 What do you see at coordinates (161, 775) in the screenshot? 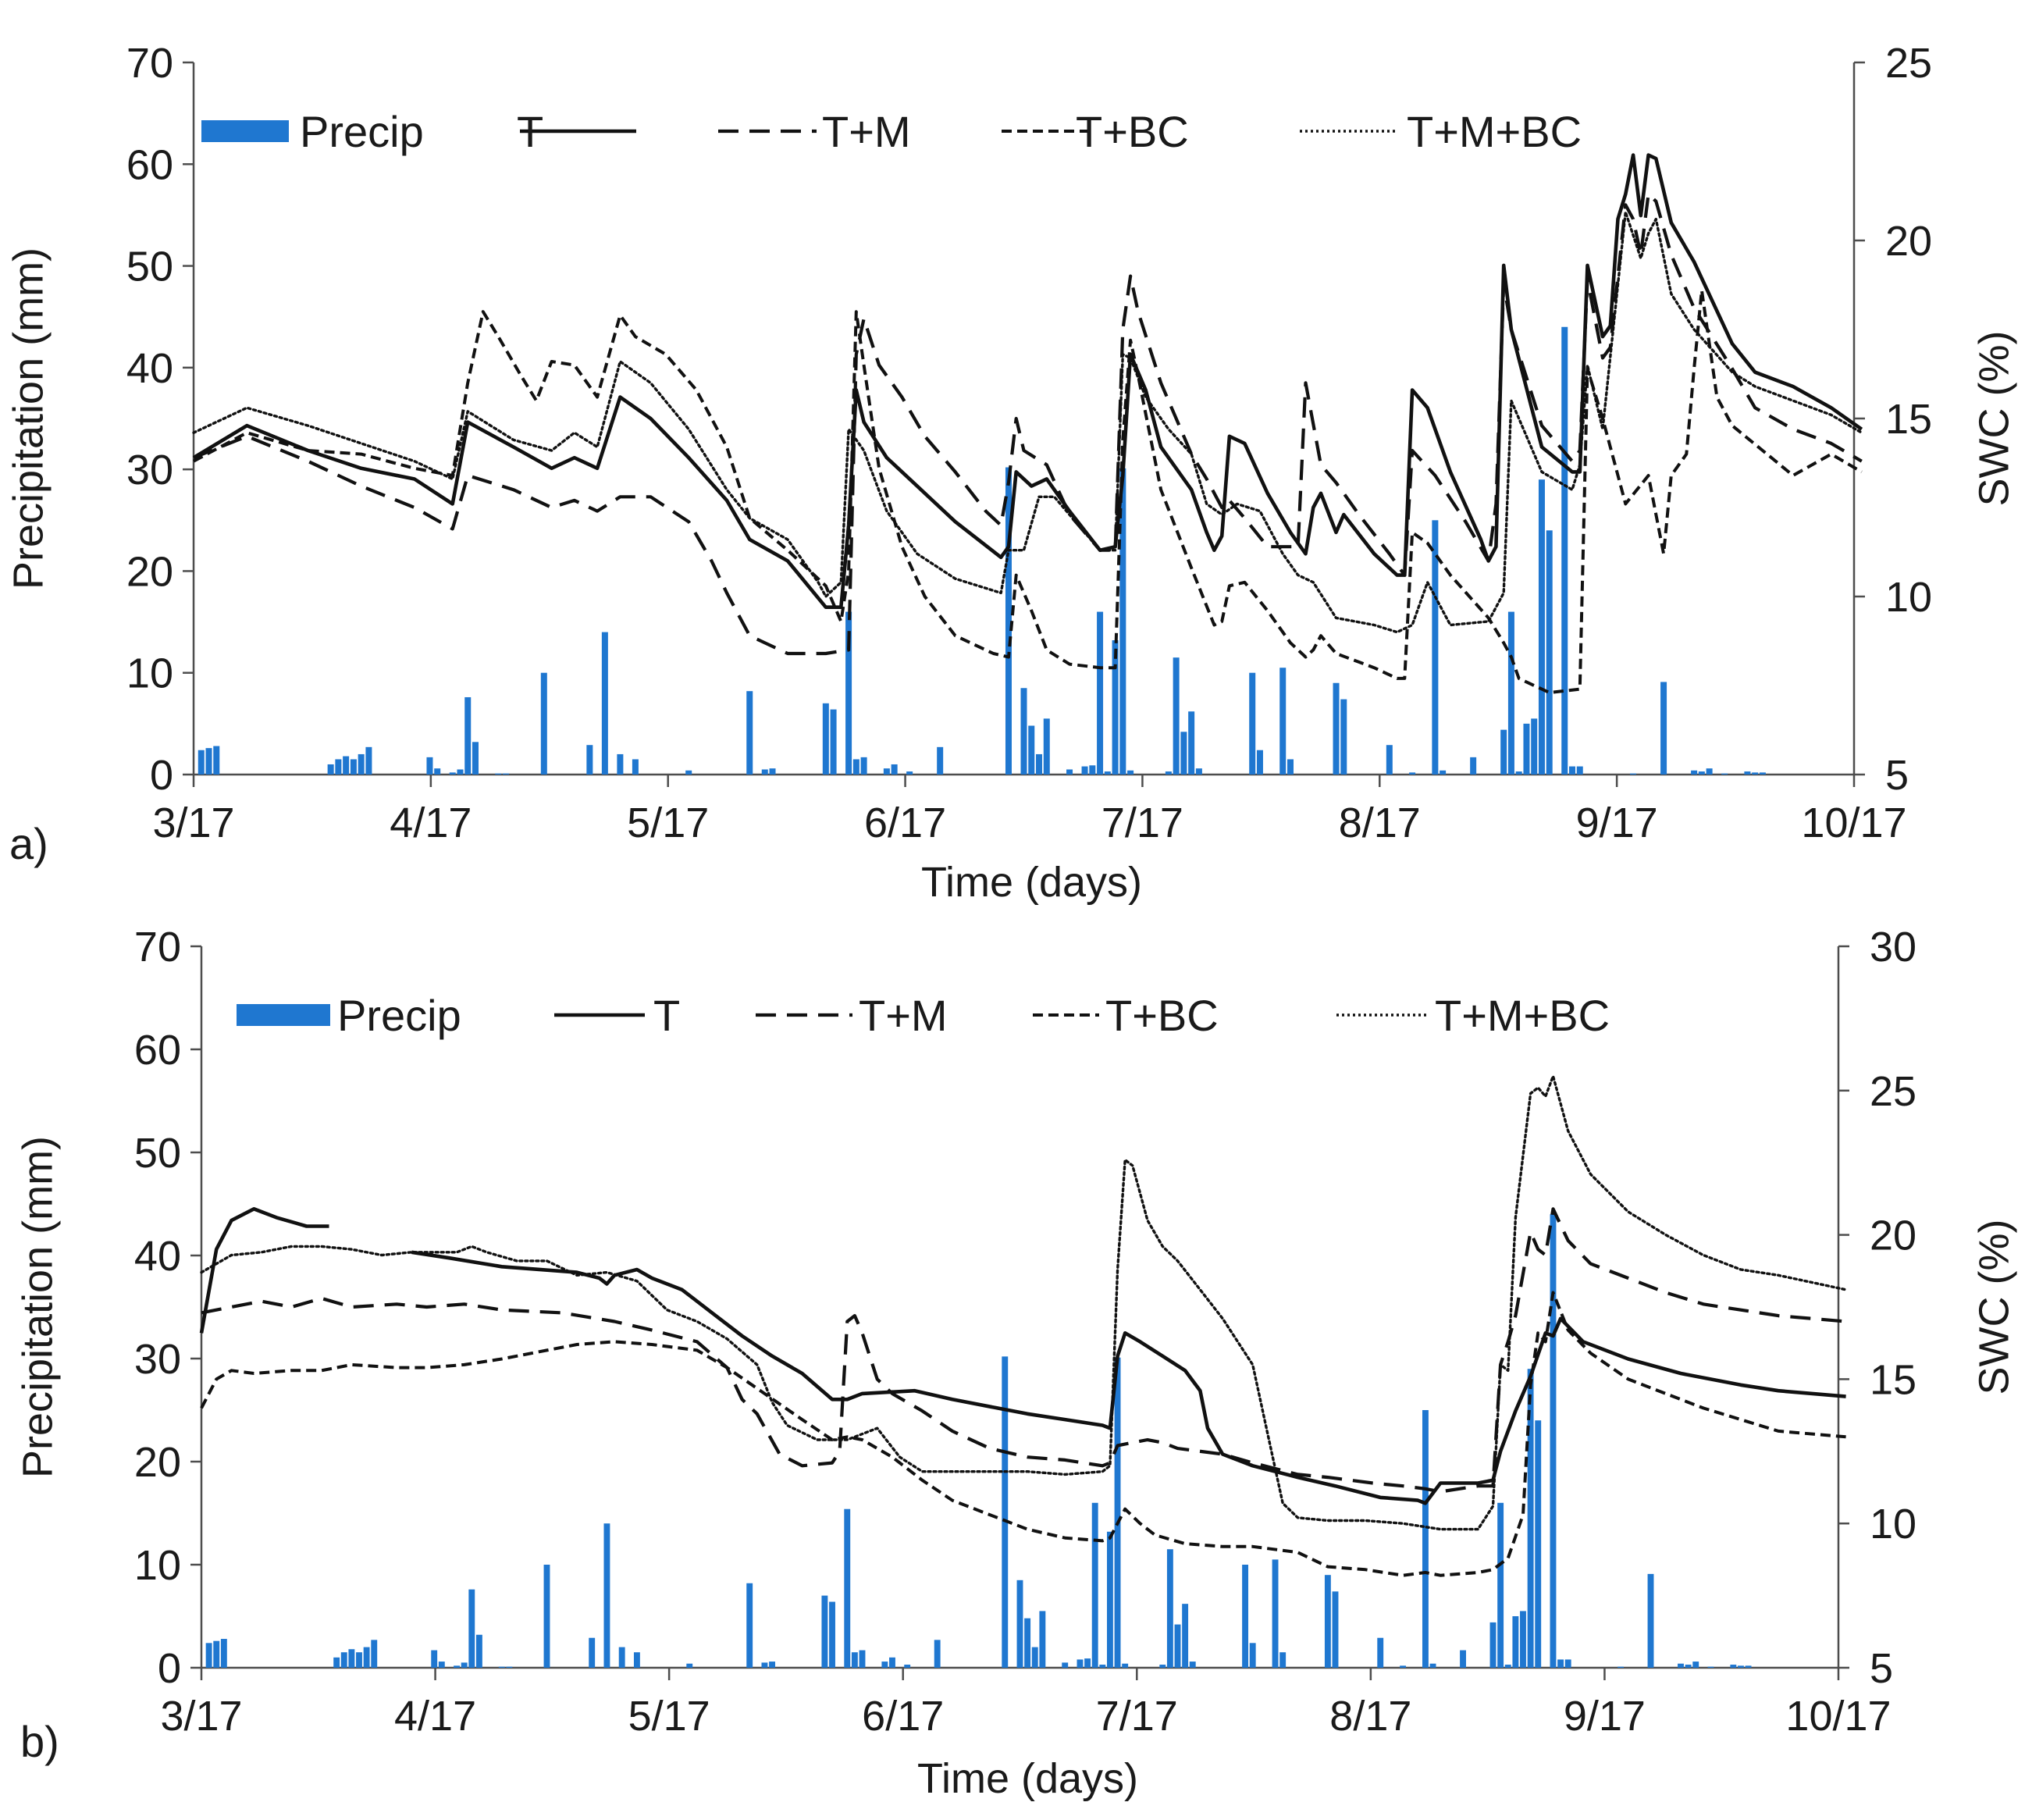
I see `left-tick-label: 0` at bounding box center [161, 775].